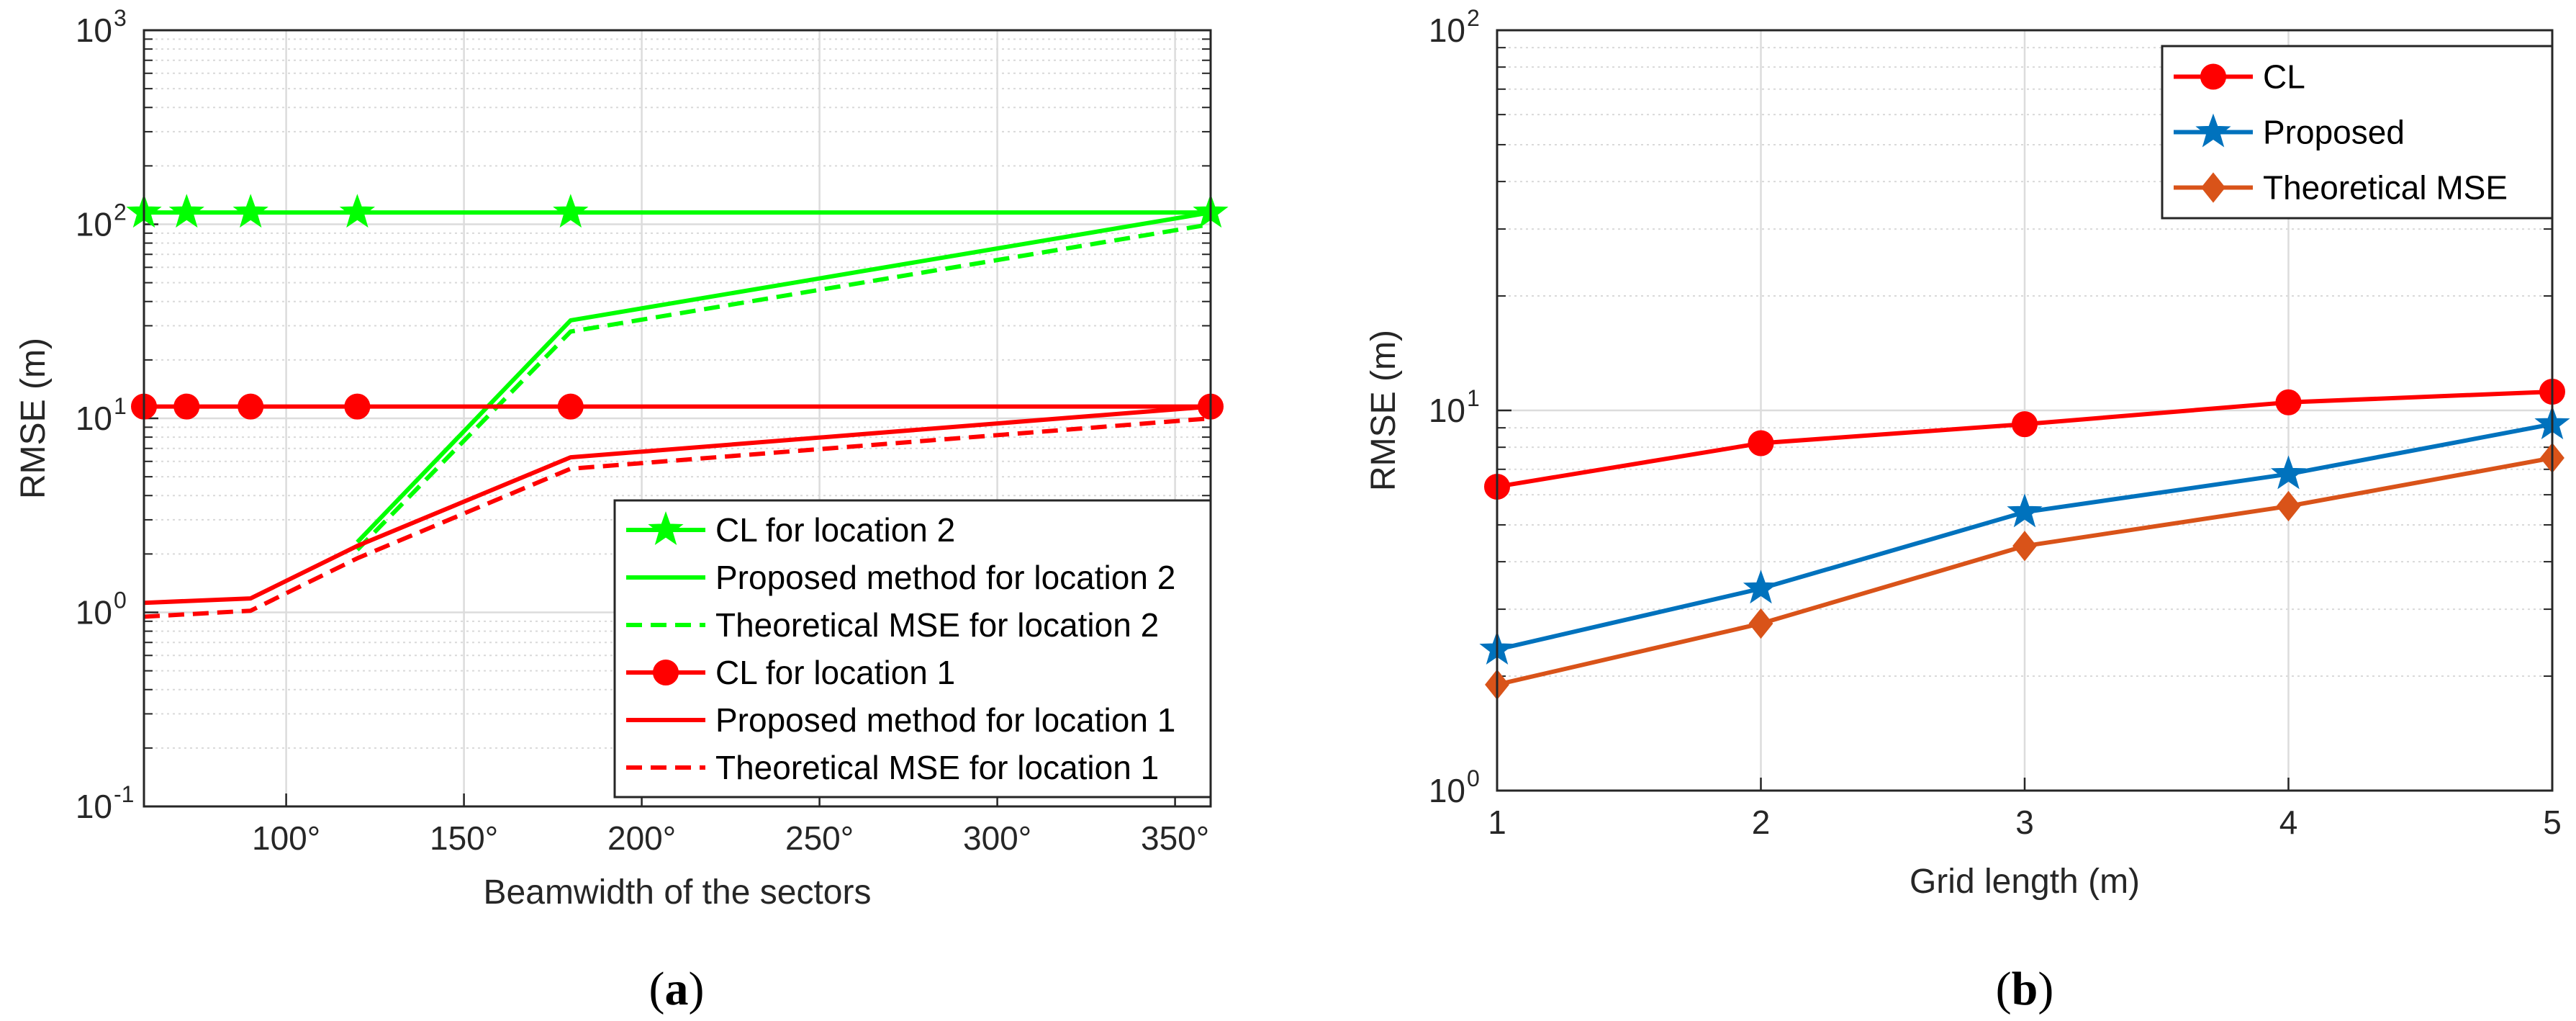 This screenshot has height=1021, width=2576. I want to click on b-x-axis-label: Grid length (m), so click(2025, 882).